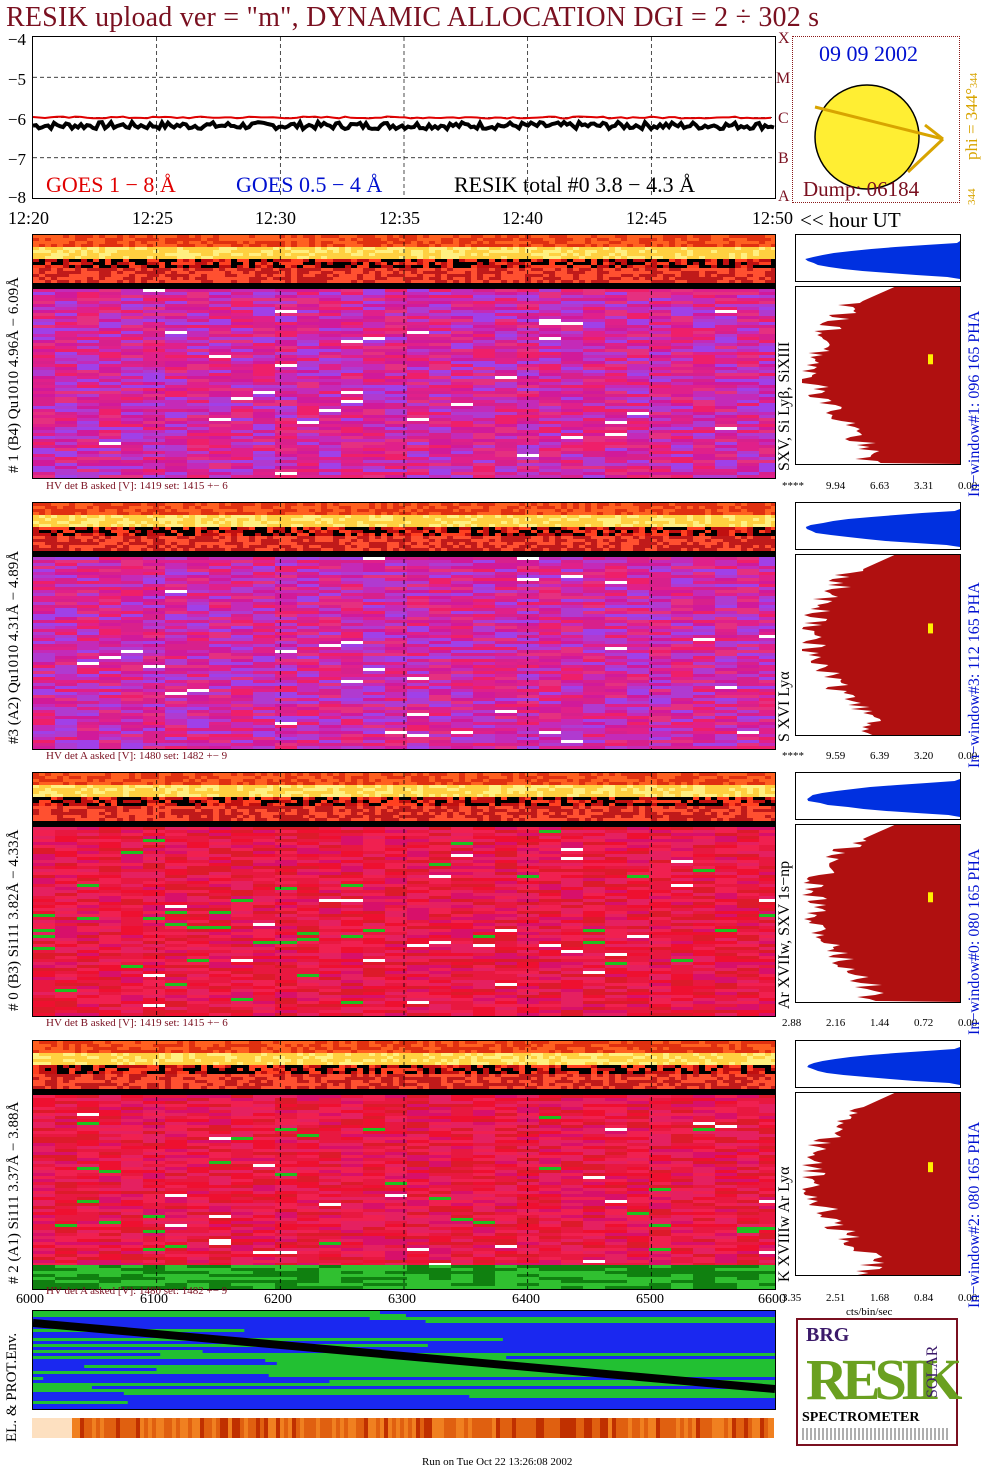 This screenshot has width=1004, height=1476. What do you see at coordinates (881, 375) in the screenshot?
I see `line-profile-area` at bounding box center [881, 375].